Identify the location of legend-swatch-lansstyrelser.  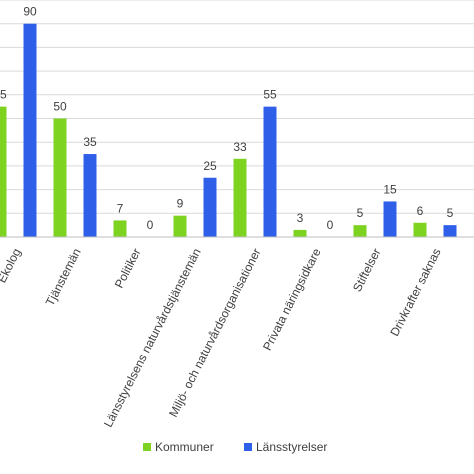
(248, 447).